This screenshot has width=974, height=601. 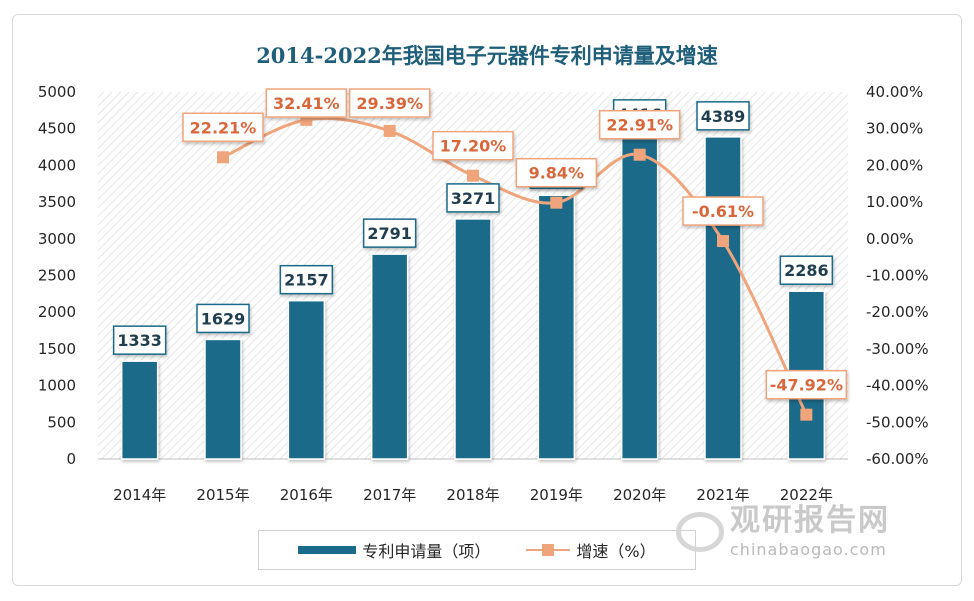 What do you see at coordinates (894, 129) in the screenshot?
I see `y-right-tick-label: 30.00%` at bounding box center [894, 129].